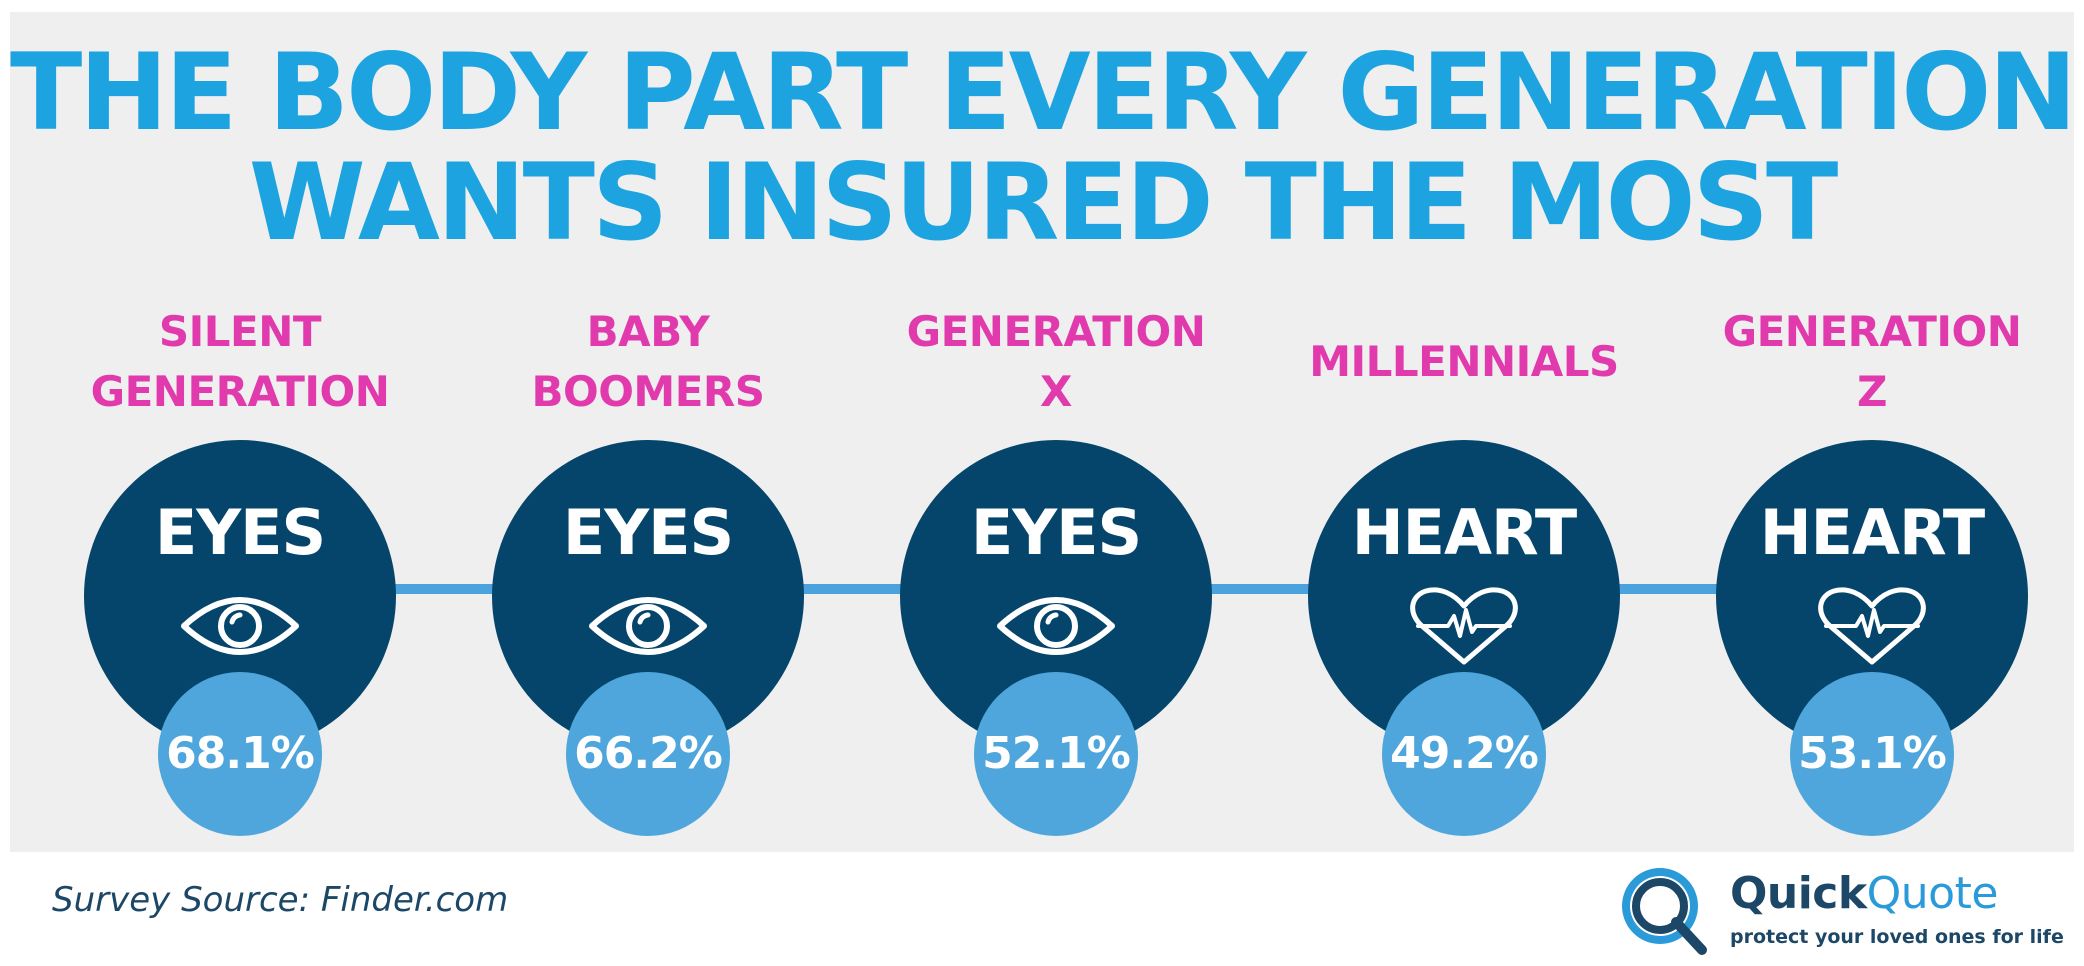 The height and width of the screenshot is (966, 2084). What do you see at coordinates (240, 331) in the screenshot?
I see `generation-label-line-1: SILENT` at bounding box center [240, 331].